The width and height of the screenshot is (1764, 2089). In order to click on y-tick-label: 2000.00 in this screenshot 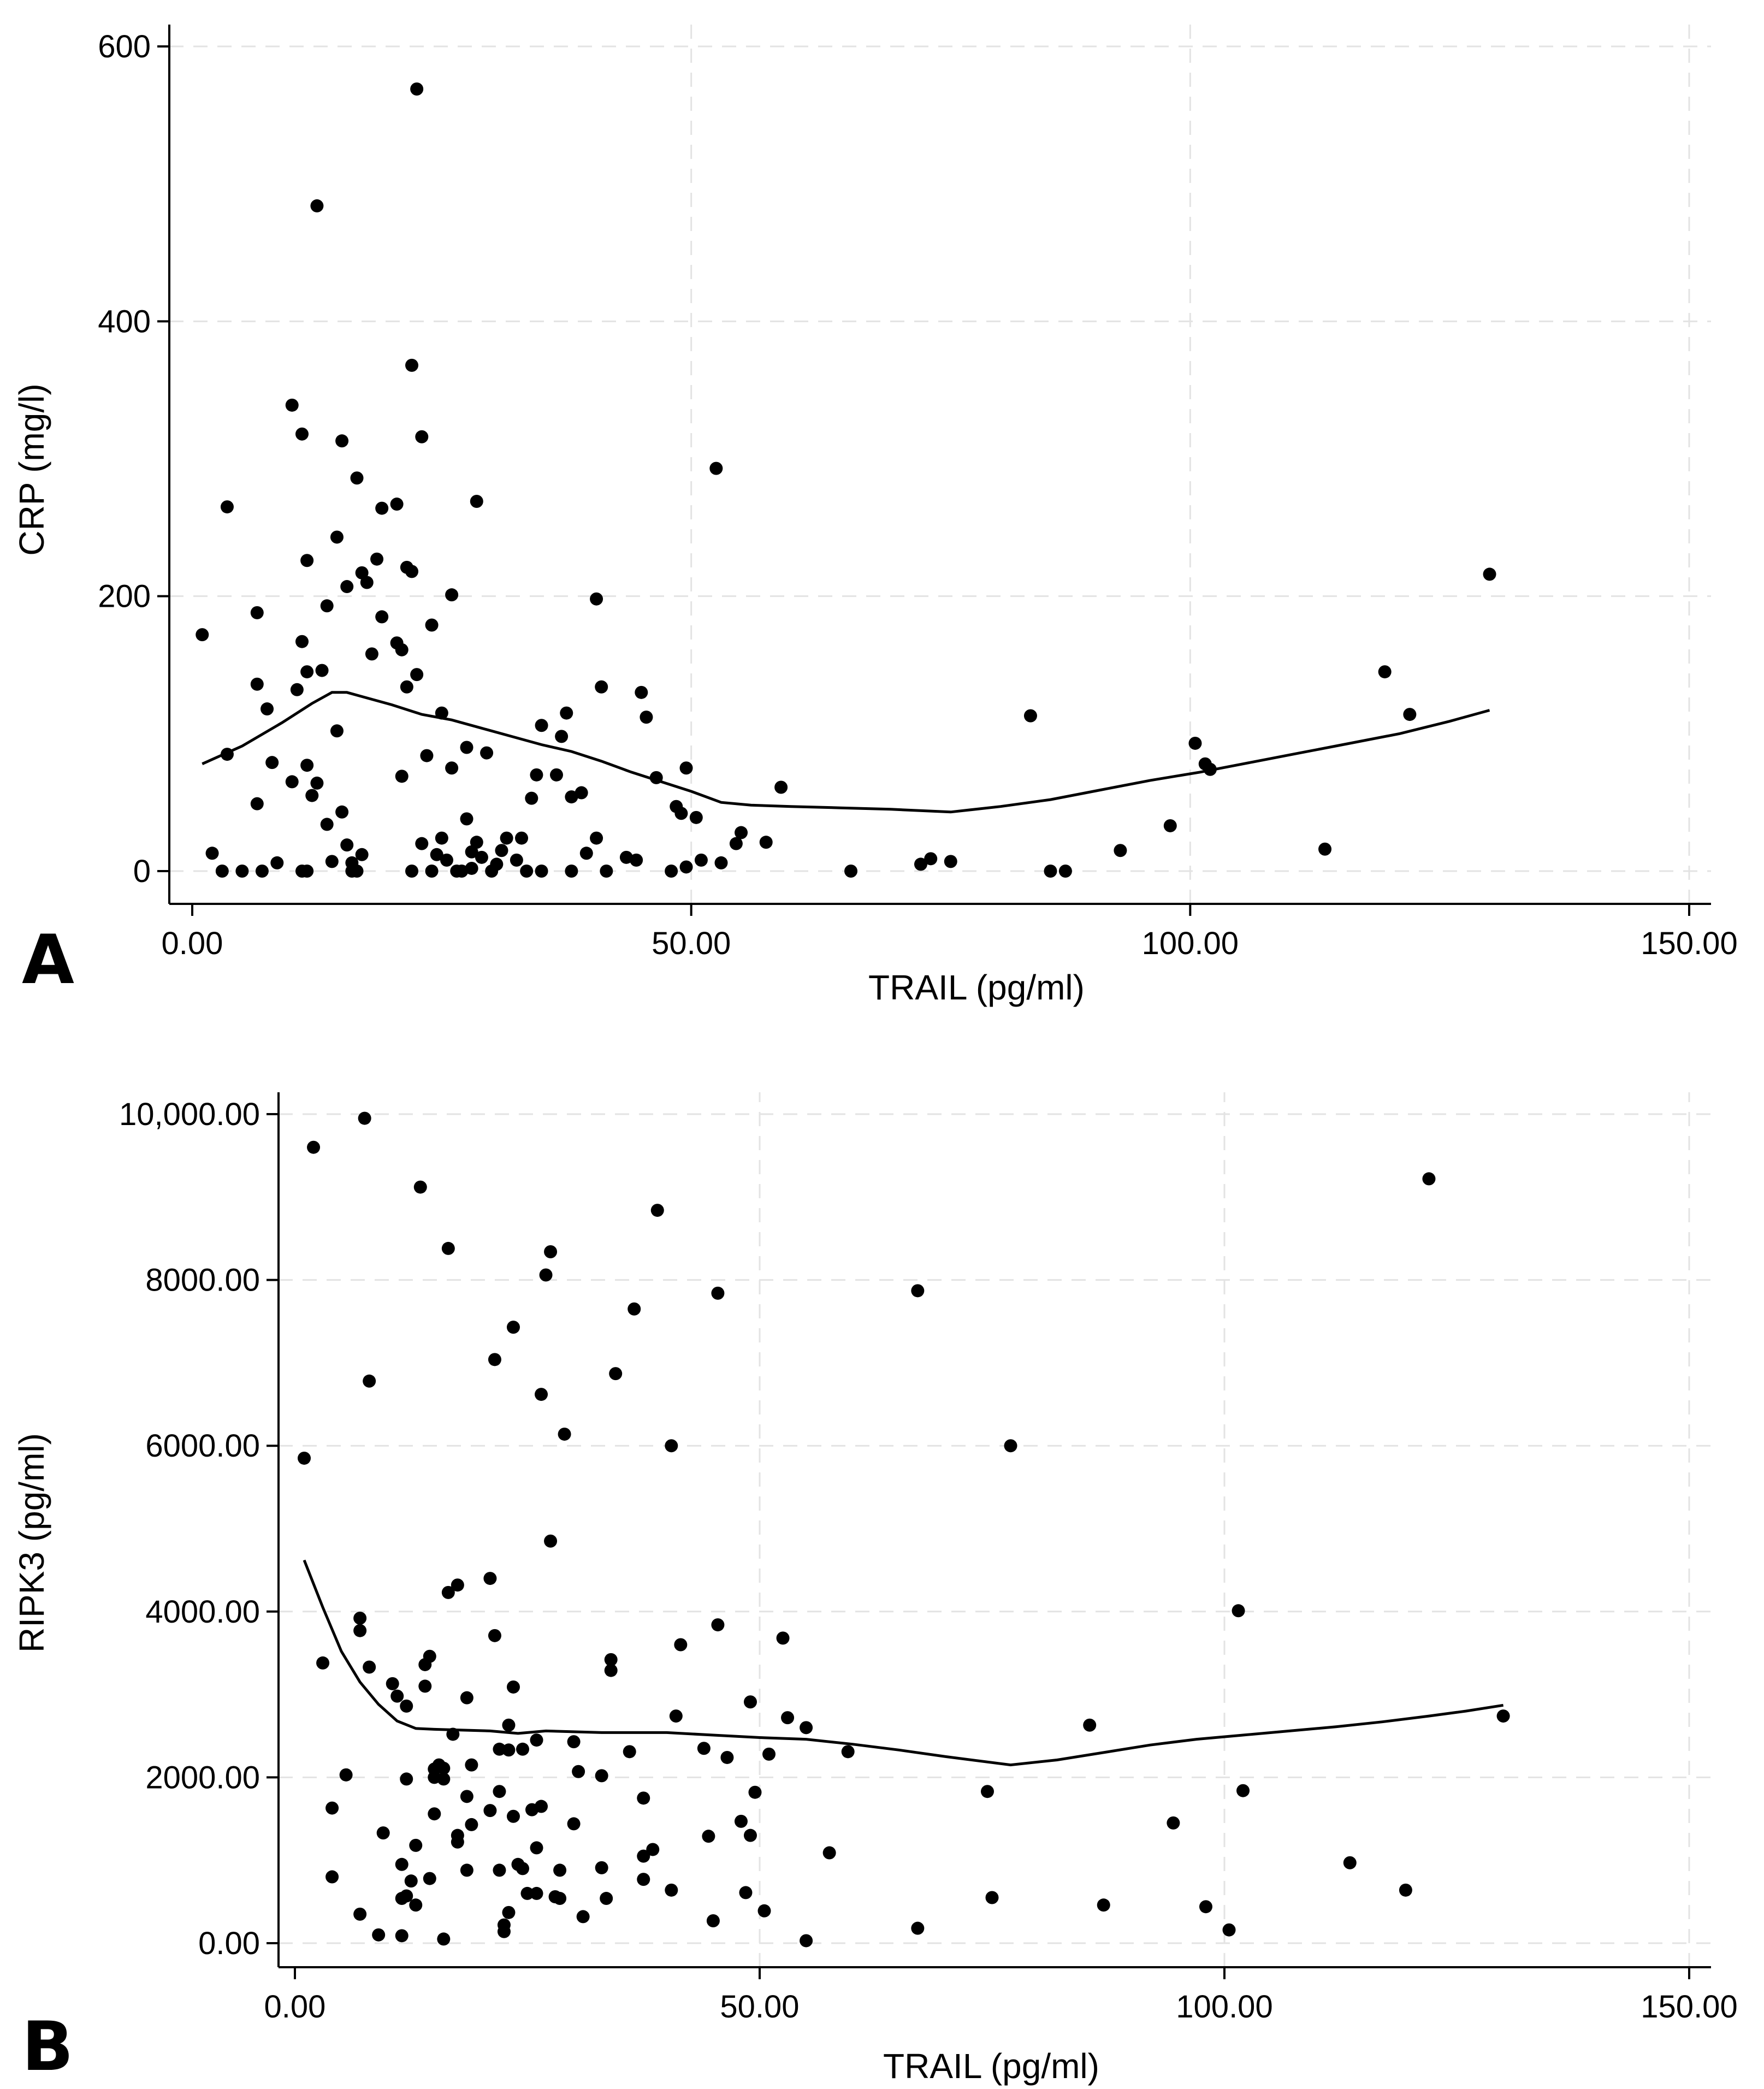, I will do `click(202, 1778)`.